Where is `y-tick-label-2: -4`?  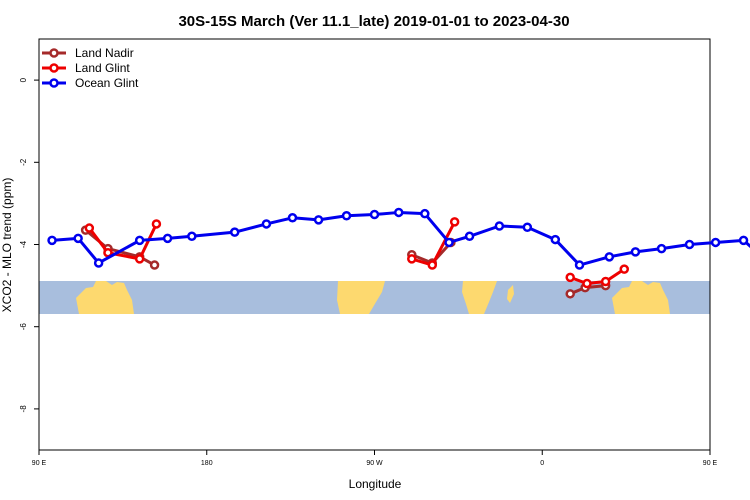
y-tick-label-2: -4 is located at coordinates (23, 244).